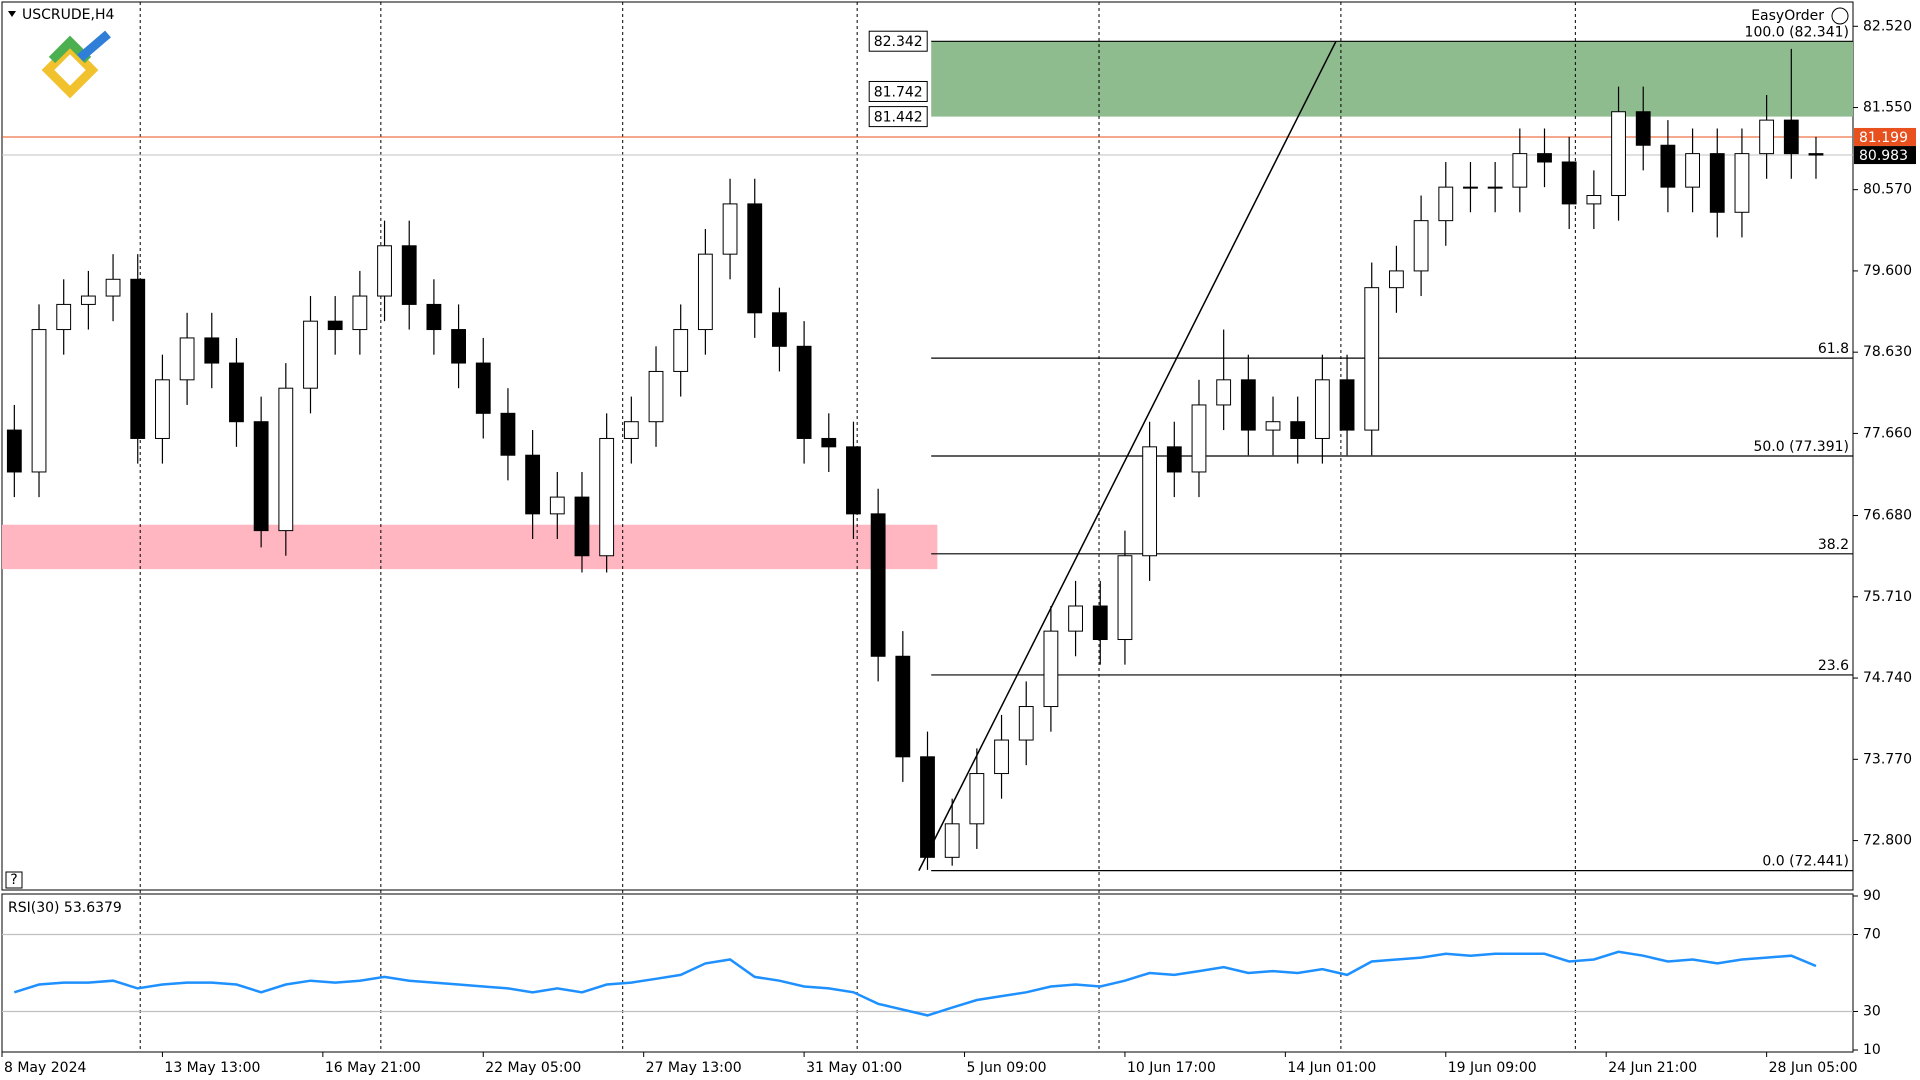 The height and width of the screenshot is (1080, 1920). I want to click on fib-label: 61.8, so click(1833, 349).